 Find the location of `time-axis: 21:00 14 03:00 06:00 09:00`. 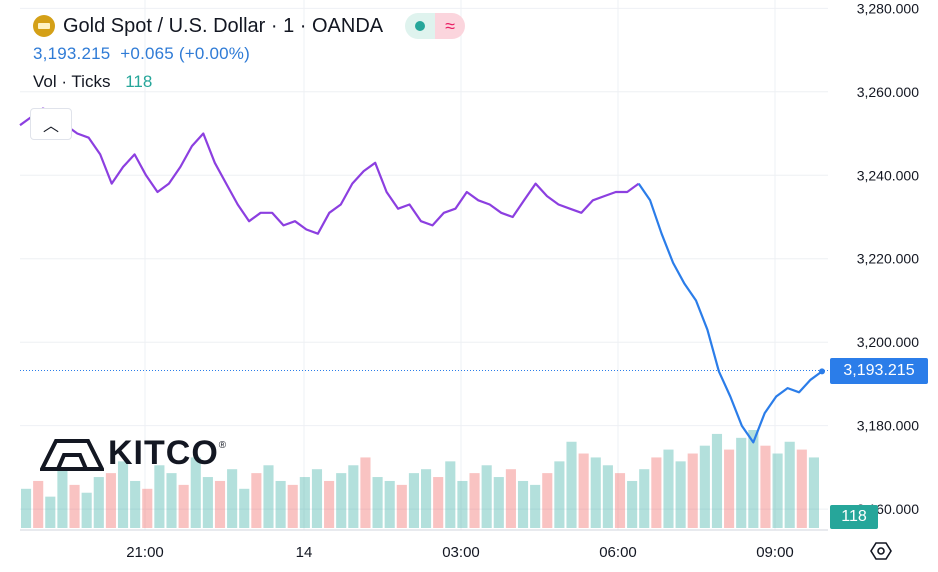

time-axis: 21:00 14 03:00 06:00 09:00 is located at coordinates (460, 552).